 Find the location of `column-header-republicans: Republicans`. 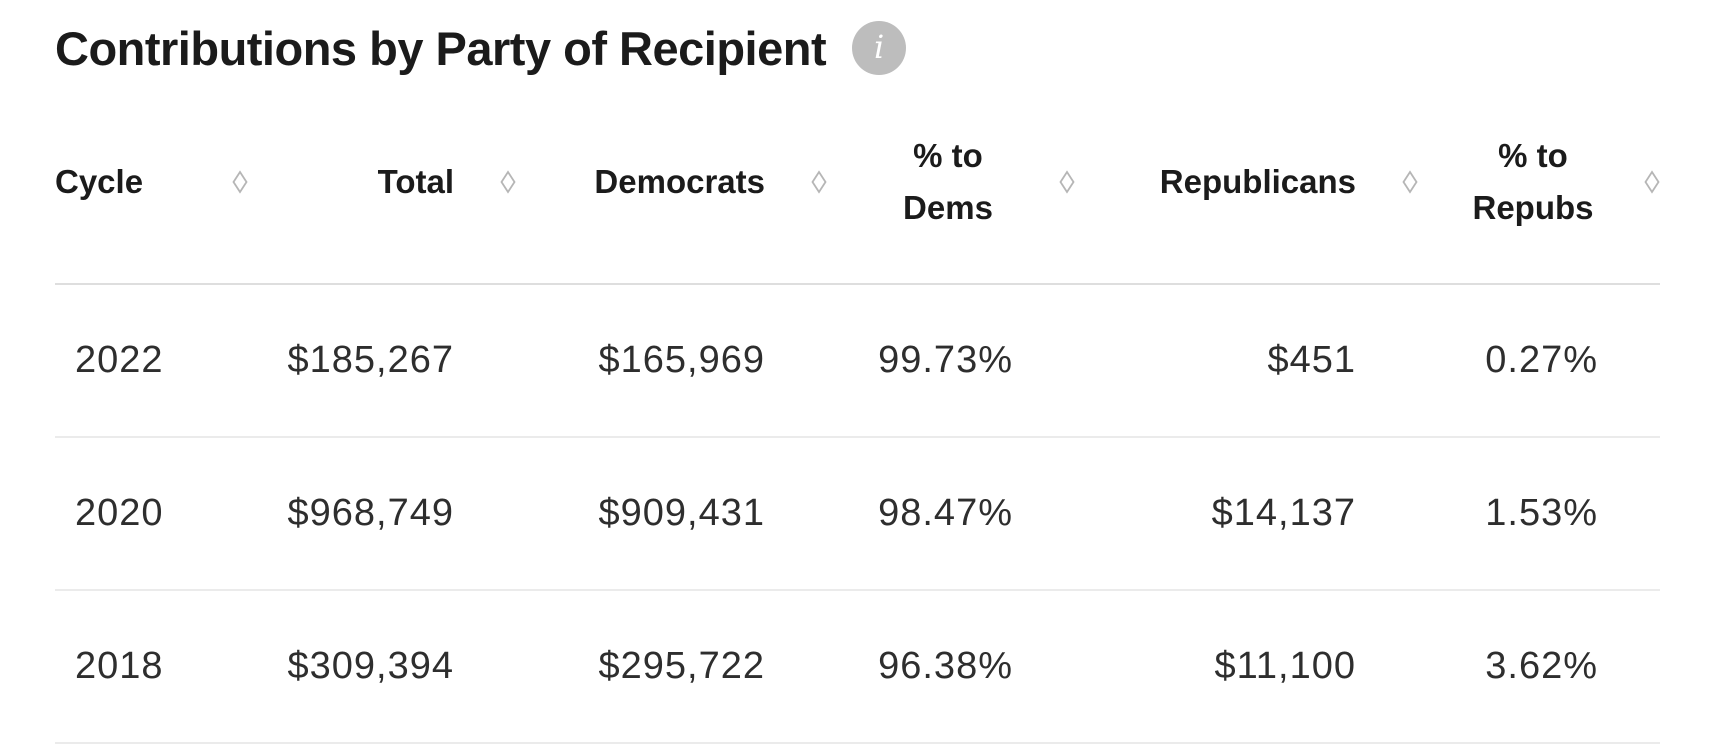

column-header-republicans: Republicans is located at coordinates (1246, 181).